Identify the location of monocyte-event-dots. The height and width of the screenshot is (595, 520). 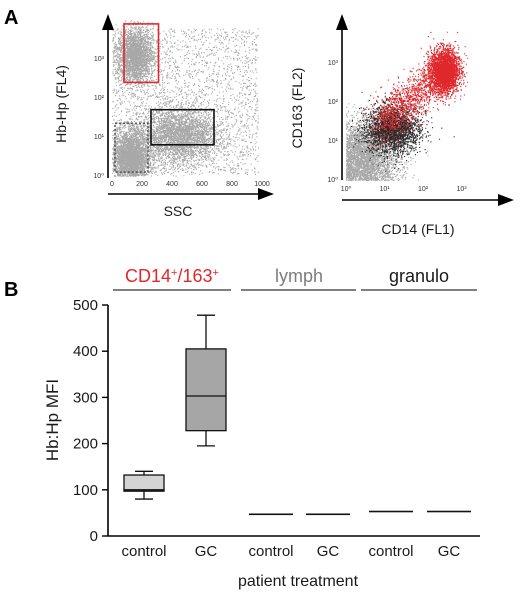
(415, 91).